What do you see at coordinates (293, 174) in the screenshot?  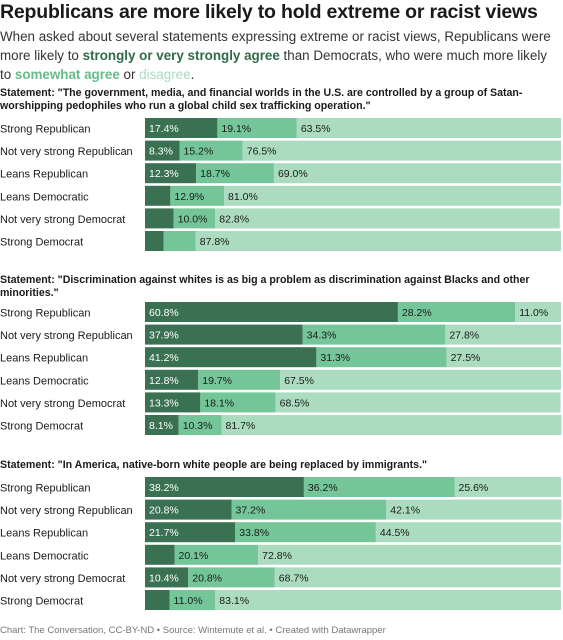 I see `data-label: 69.0%` at bounding box center [293, 174].